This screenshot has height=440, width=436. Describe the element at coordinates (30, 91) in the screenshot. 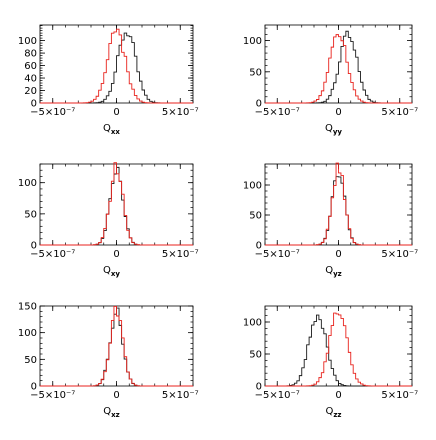

I see `y-tick-label: 20` at that location.